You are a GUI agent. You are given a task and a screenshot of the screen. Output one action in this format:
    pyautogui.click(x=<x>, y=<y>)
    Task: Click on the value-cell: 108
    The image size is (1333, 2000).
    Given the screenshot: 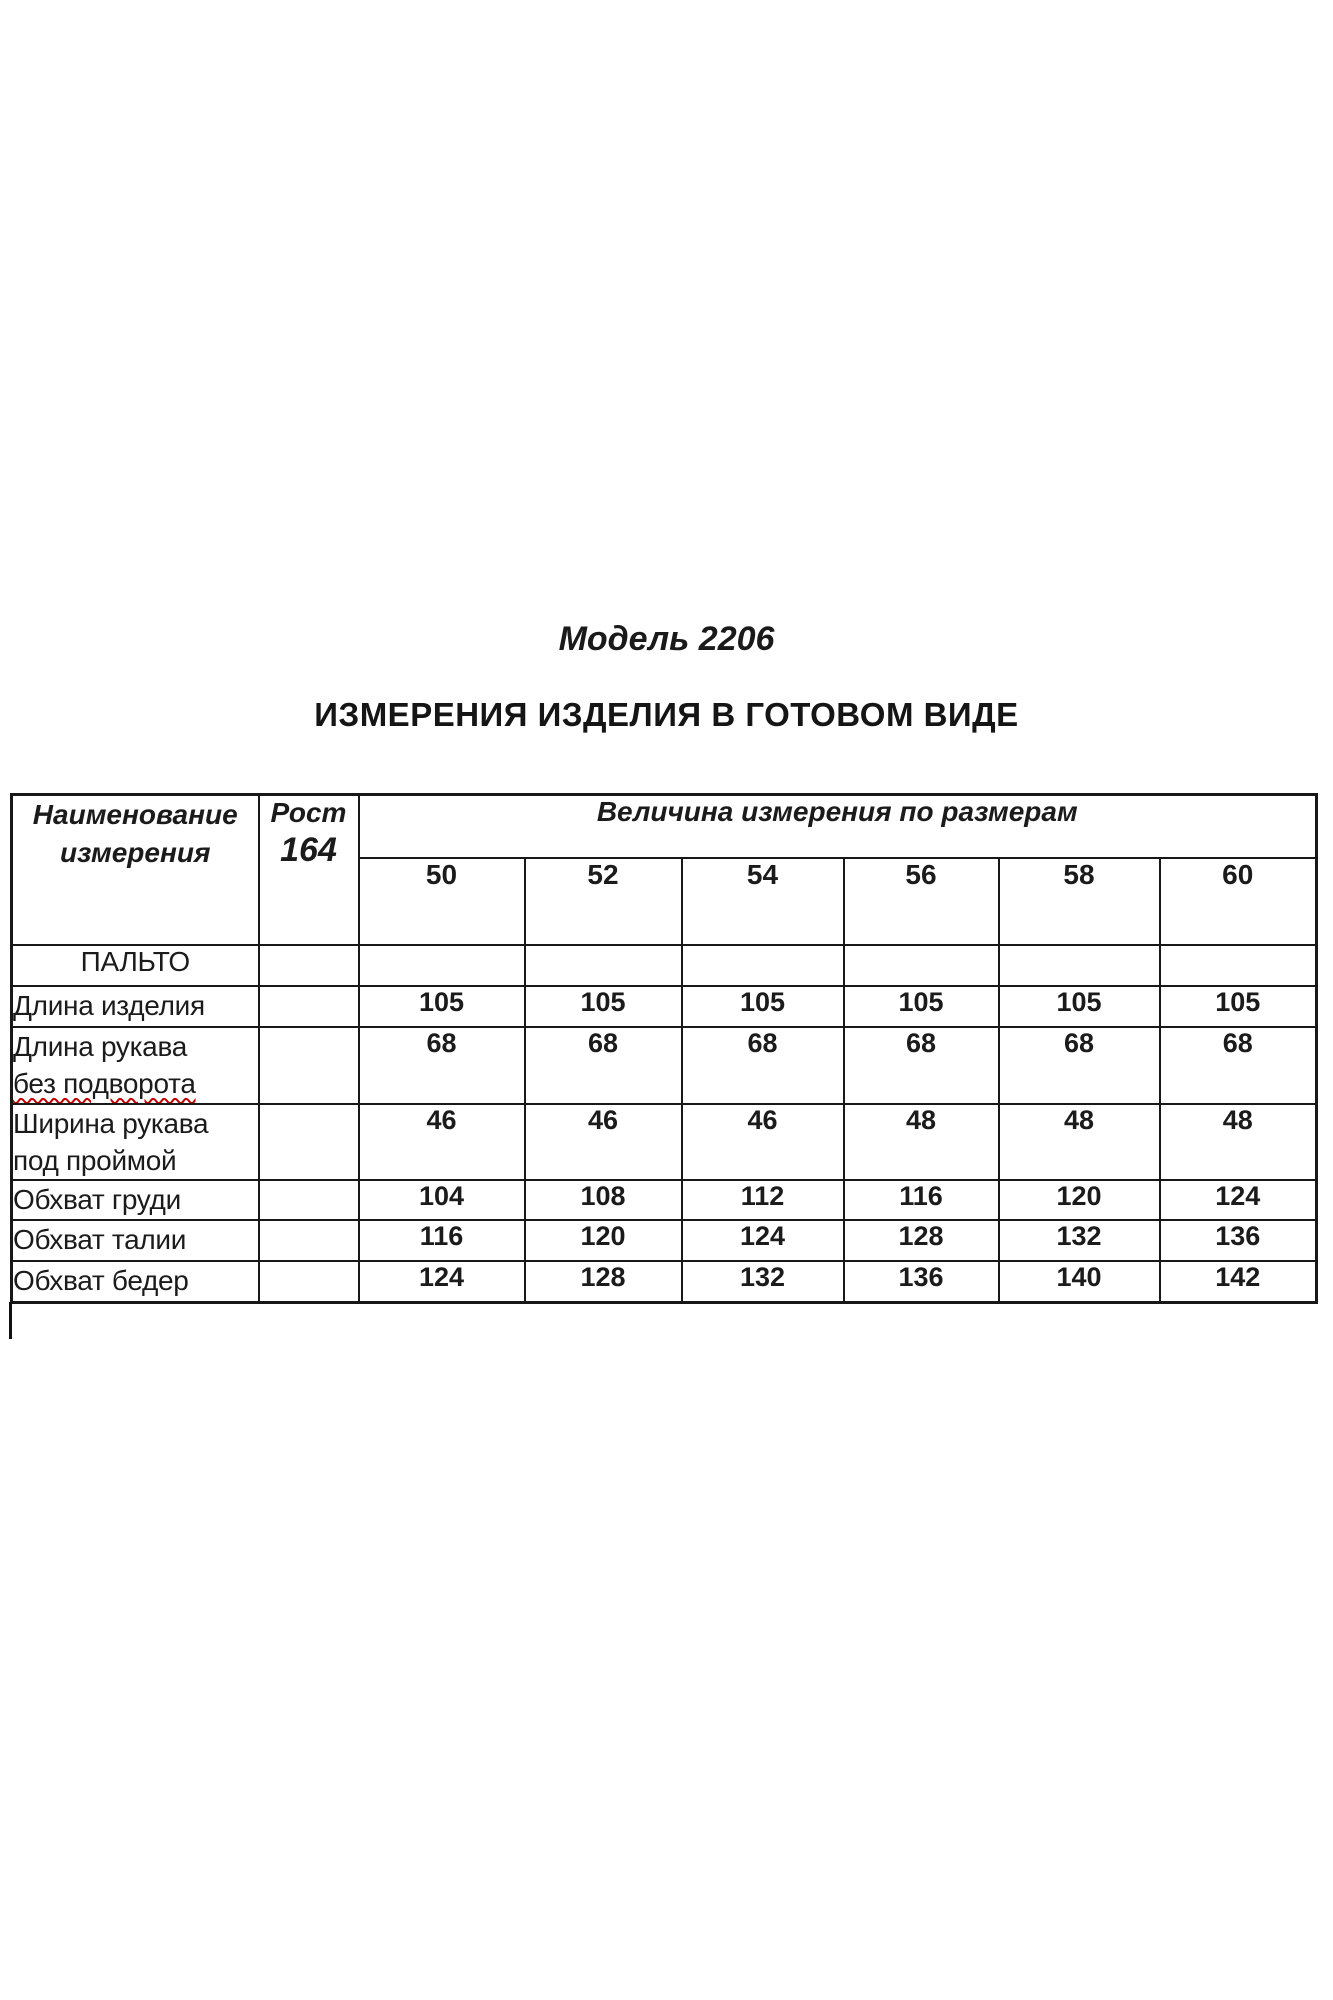 What is the action you would take?
    pyautogui.click(x=603, y=1199)
    